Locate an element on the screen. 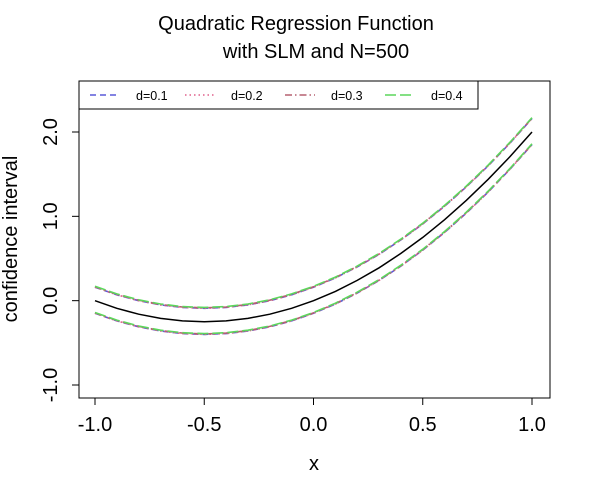  y-tick-label: 2.0 is located at coordinates (51, 132).